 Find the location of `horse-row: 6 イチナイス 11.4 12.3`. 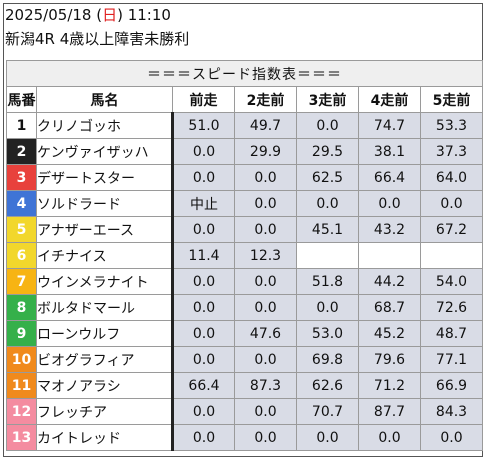

horse-row: 6 イチナイス 11.4 12.3 is located at coordinates (244, 255).